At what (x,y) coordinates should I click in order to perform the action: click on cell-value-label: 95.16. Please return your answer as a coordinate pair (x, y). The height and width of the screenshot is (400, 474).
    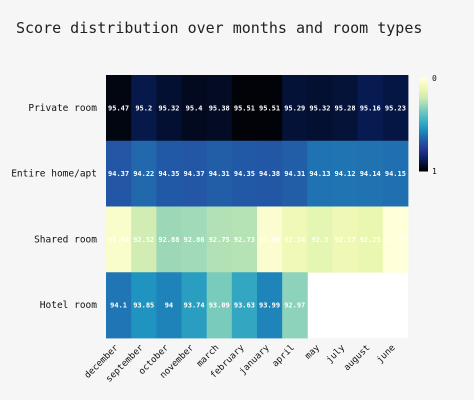
    Looking at the image, I should click on (370, 108).